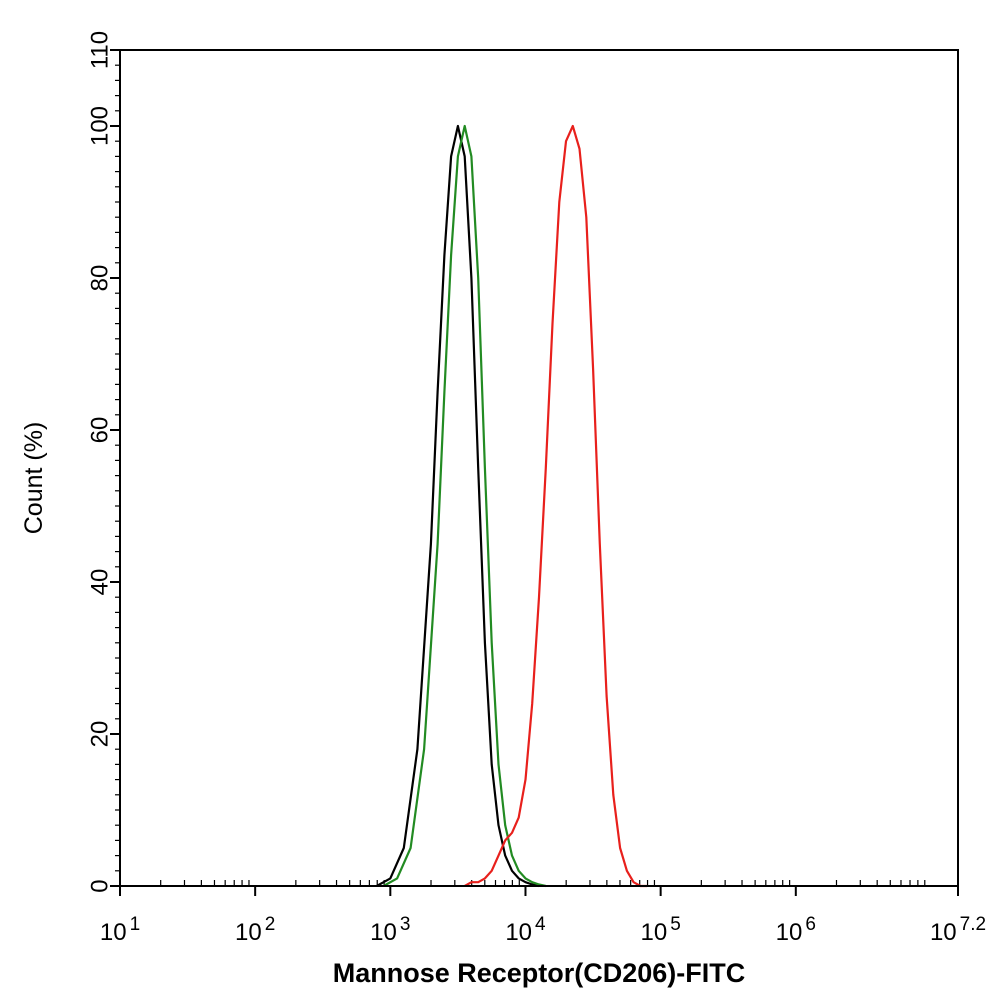 The image size is (994, 1002). I want to click on x-tick-label: 10 6, so click(796, 930).